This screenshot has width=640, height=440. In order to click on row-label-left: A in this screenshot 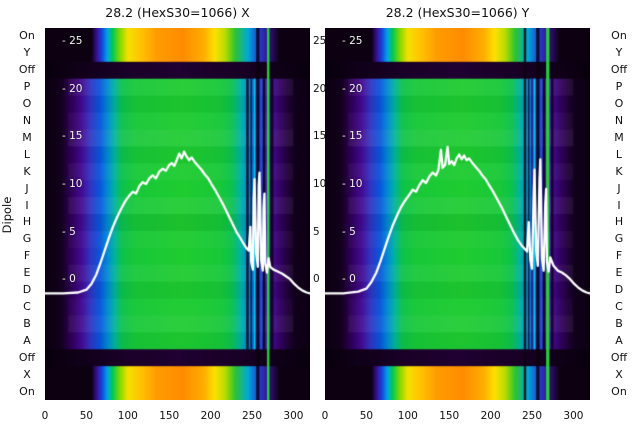, I will do `click(27, 340)`.